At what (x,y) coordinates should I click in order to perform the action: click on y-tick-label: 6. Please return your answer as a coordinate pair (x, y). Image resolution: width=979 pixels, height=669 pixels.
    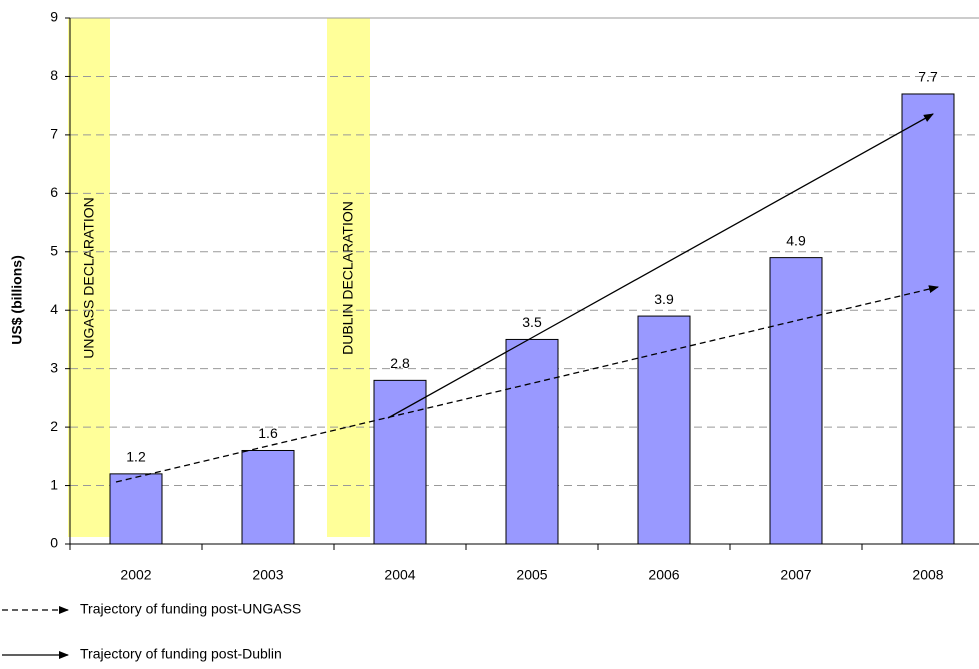
    Looking at the image, I should click on (54, 192).